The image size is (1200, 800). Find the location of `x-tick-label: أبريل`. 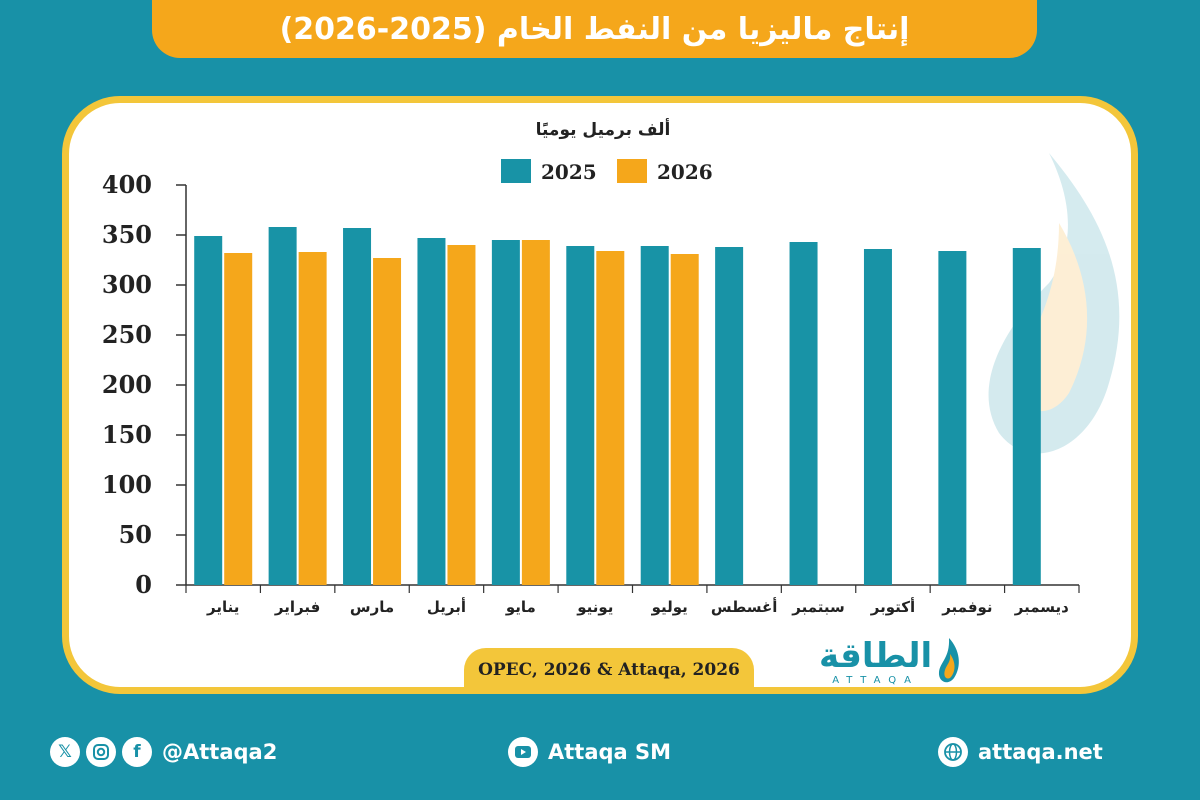

x-tick-label: أبريل is located at coordinates (446, 606).